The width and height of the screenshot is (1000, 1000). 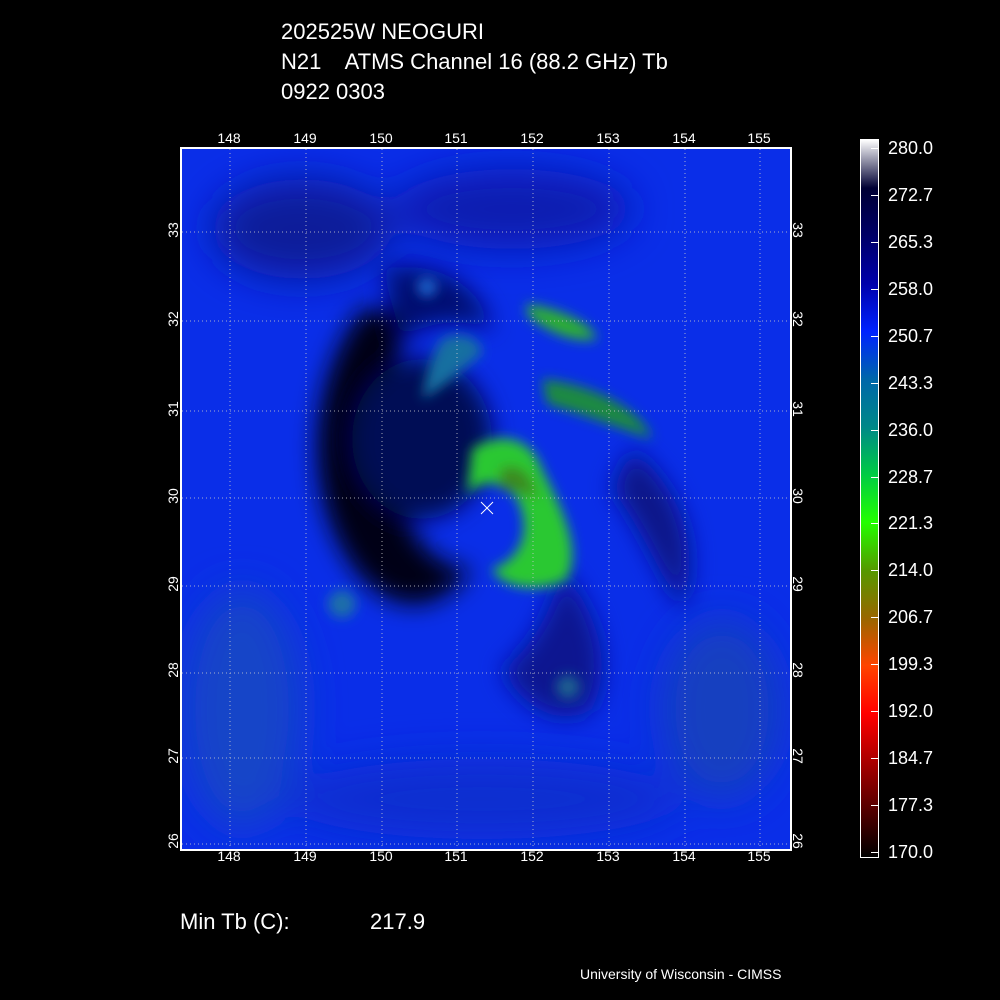 I want to click on credit-text: University of Wisconsin - CIMSS, so click(x=681, y=974).